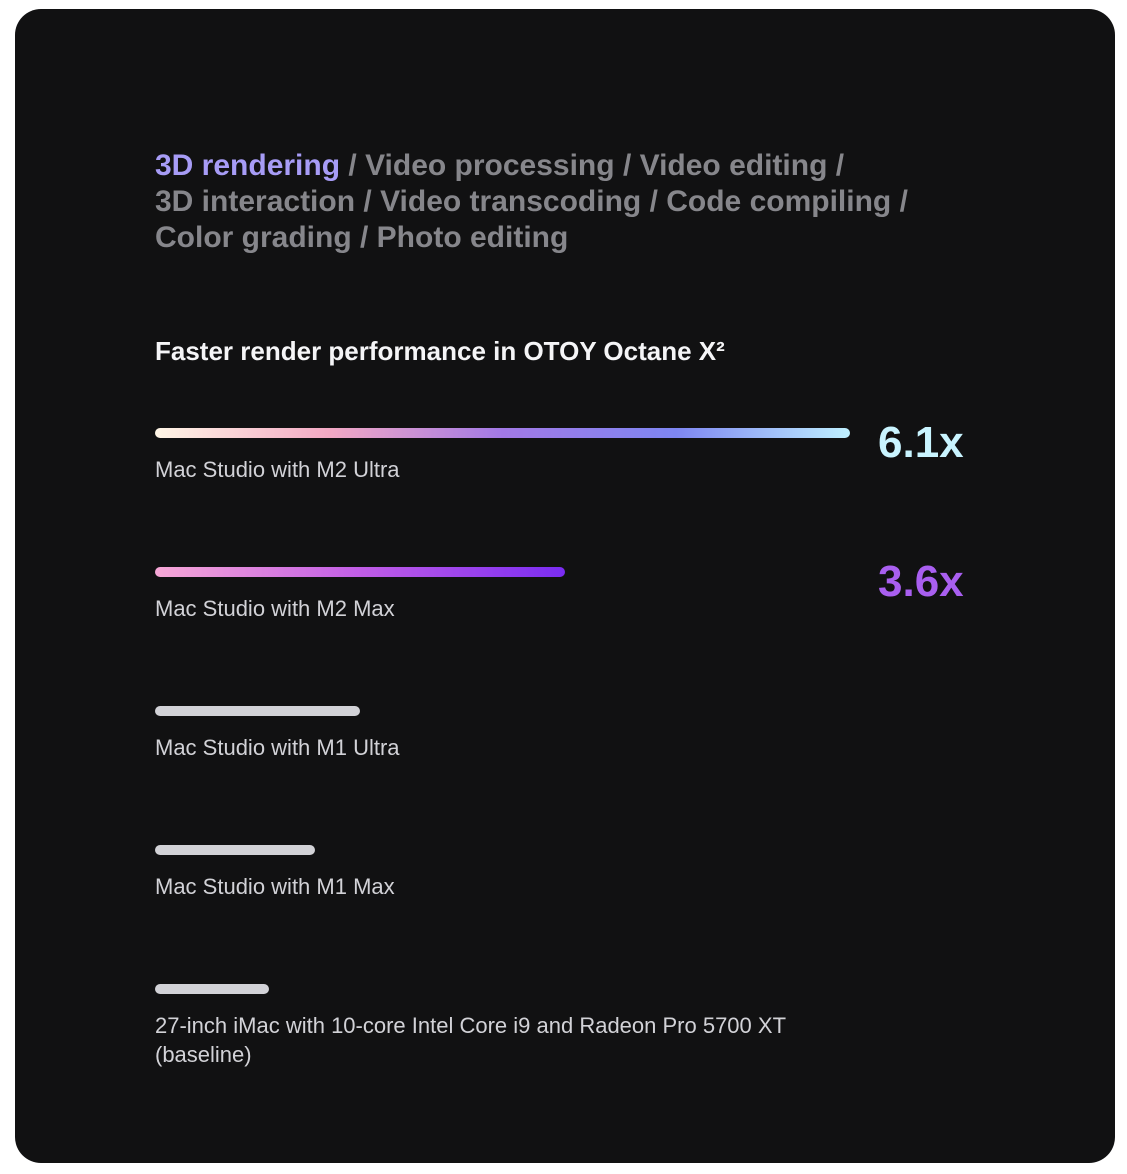 This screenshot has height=1174, width=1127. What do you see at coordinates (605, 591) in the screenshot?
I see `bar-row-m2-max: Mac Studio with M2 Max 3.6x` at bounding box center [605, 591].